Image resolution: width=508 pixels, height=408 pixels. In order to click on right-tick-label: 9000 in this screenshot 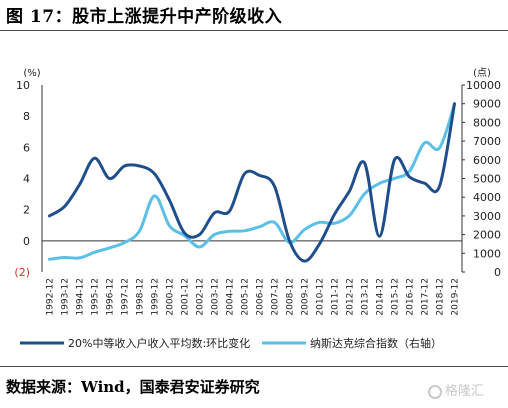, I will do `click(487, 104)`.